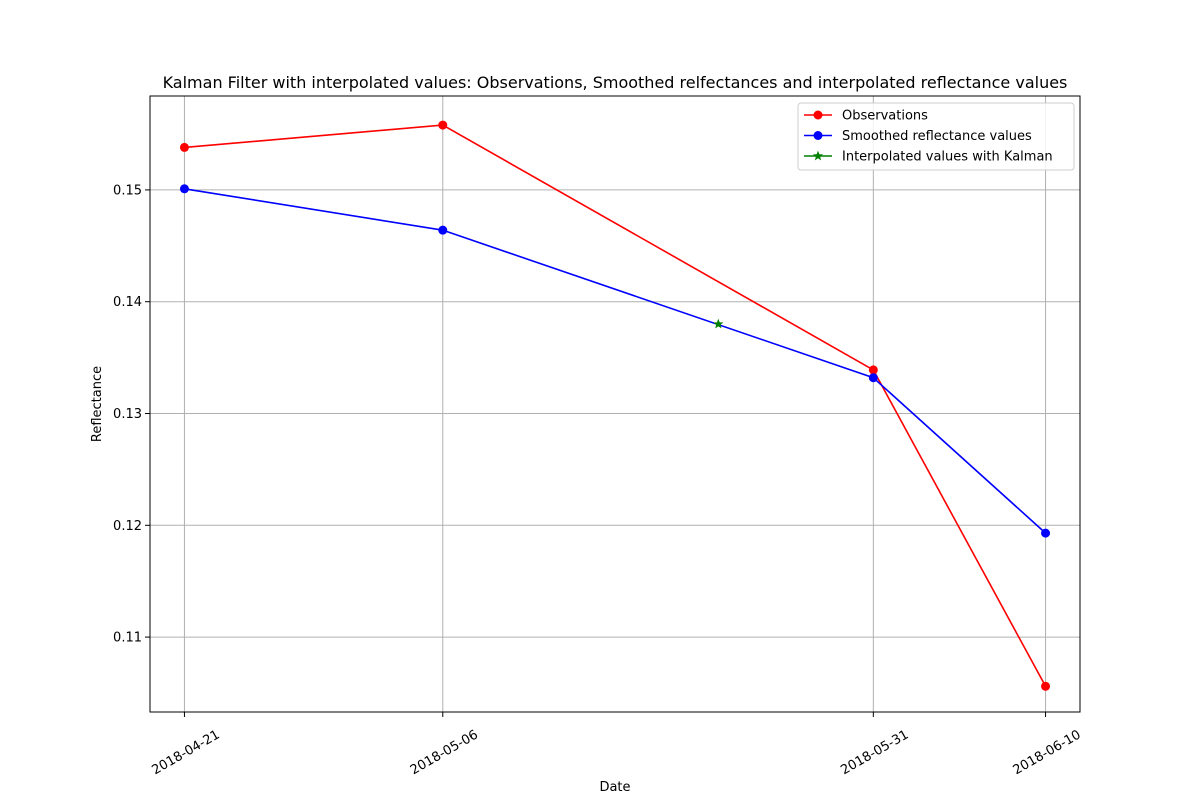 This screenshot has height=800, width=1200. I want to click on y-axis: 0.11 0.12 0.13 0.14 0.15, so click(131, 414).